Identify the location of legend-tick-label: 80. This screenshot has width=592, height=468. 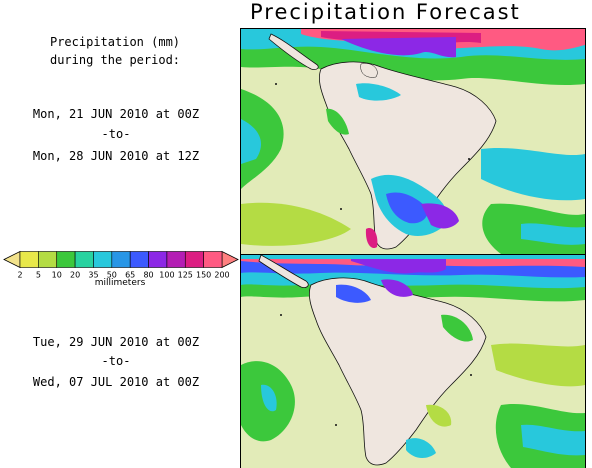
(148, 275).